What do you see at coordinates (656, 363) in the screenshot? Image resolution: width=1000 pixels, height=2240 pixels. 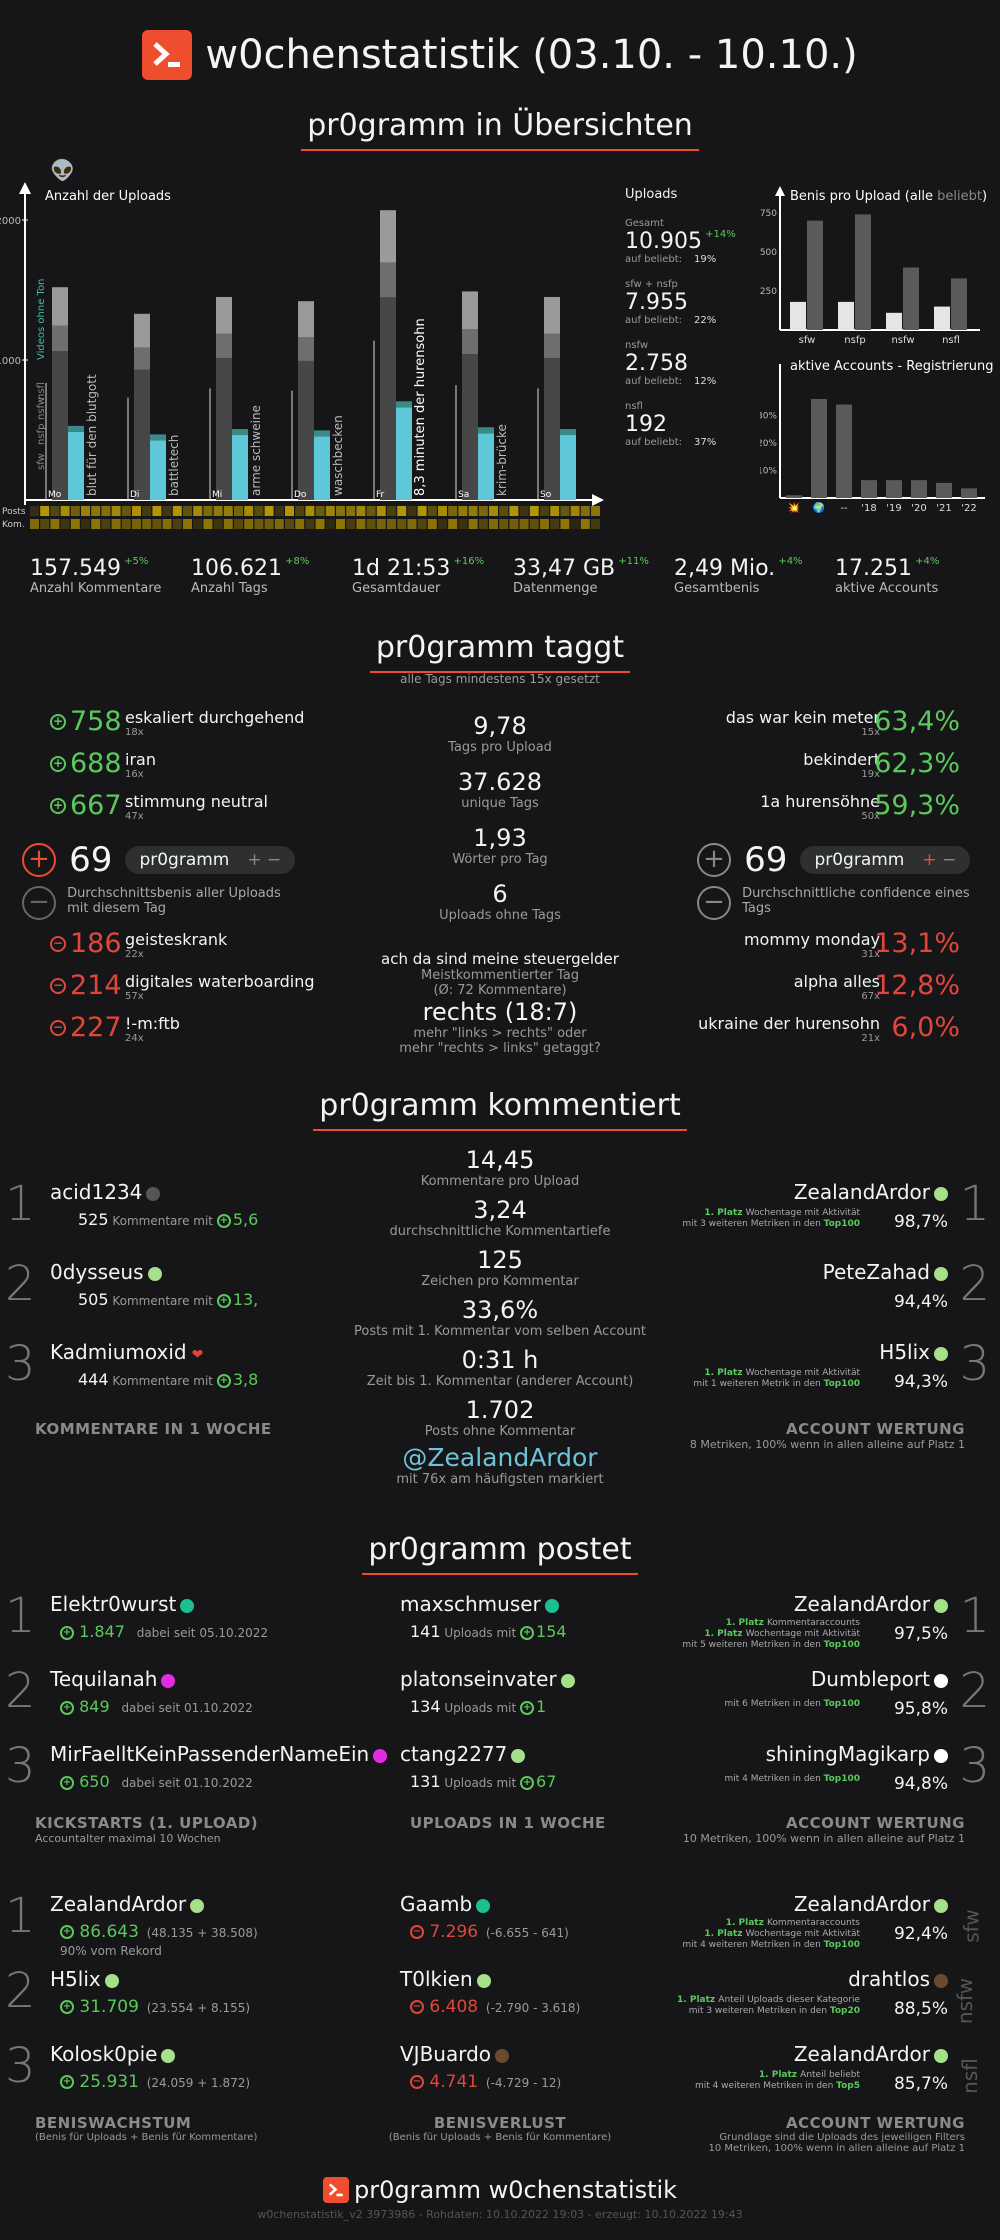 I see `uploads-item-value: 2.758` at bounding box center [656, 363].